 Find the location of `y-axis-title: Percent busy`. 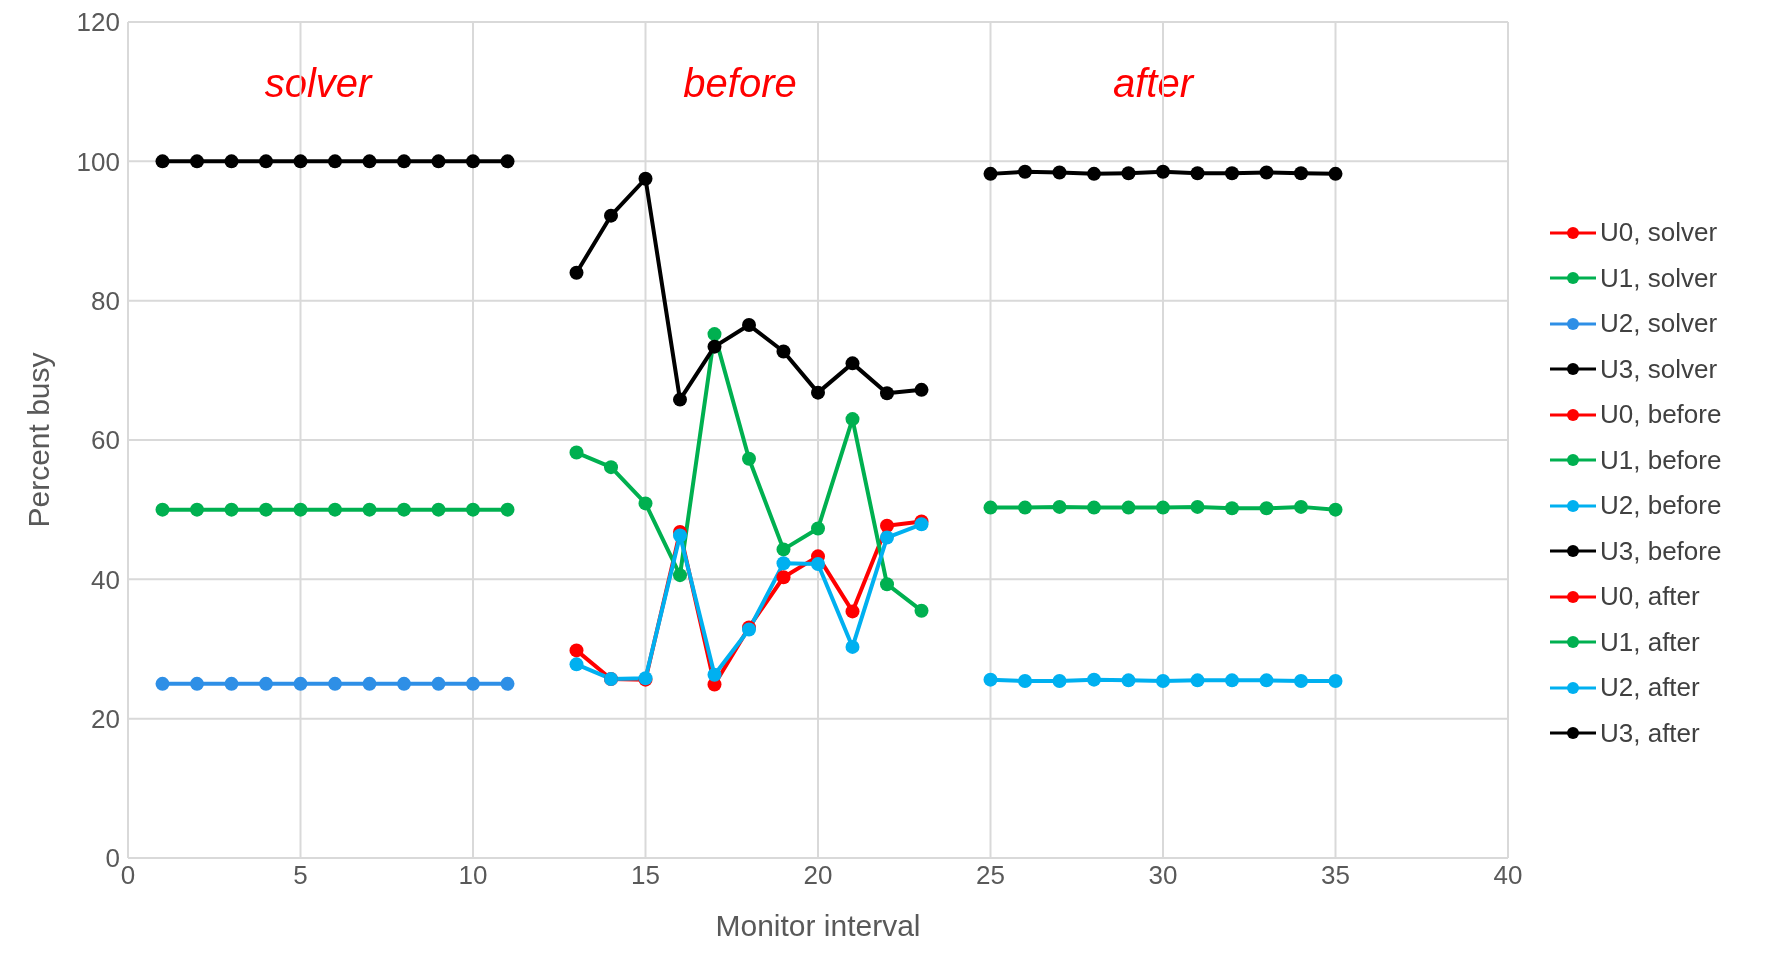

y-axis-title: Percent busy is located at coordinates (38, 440).